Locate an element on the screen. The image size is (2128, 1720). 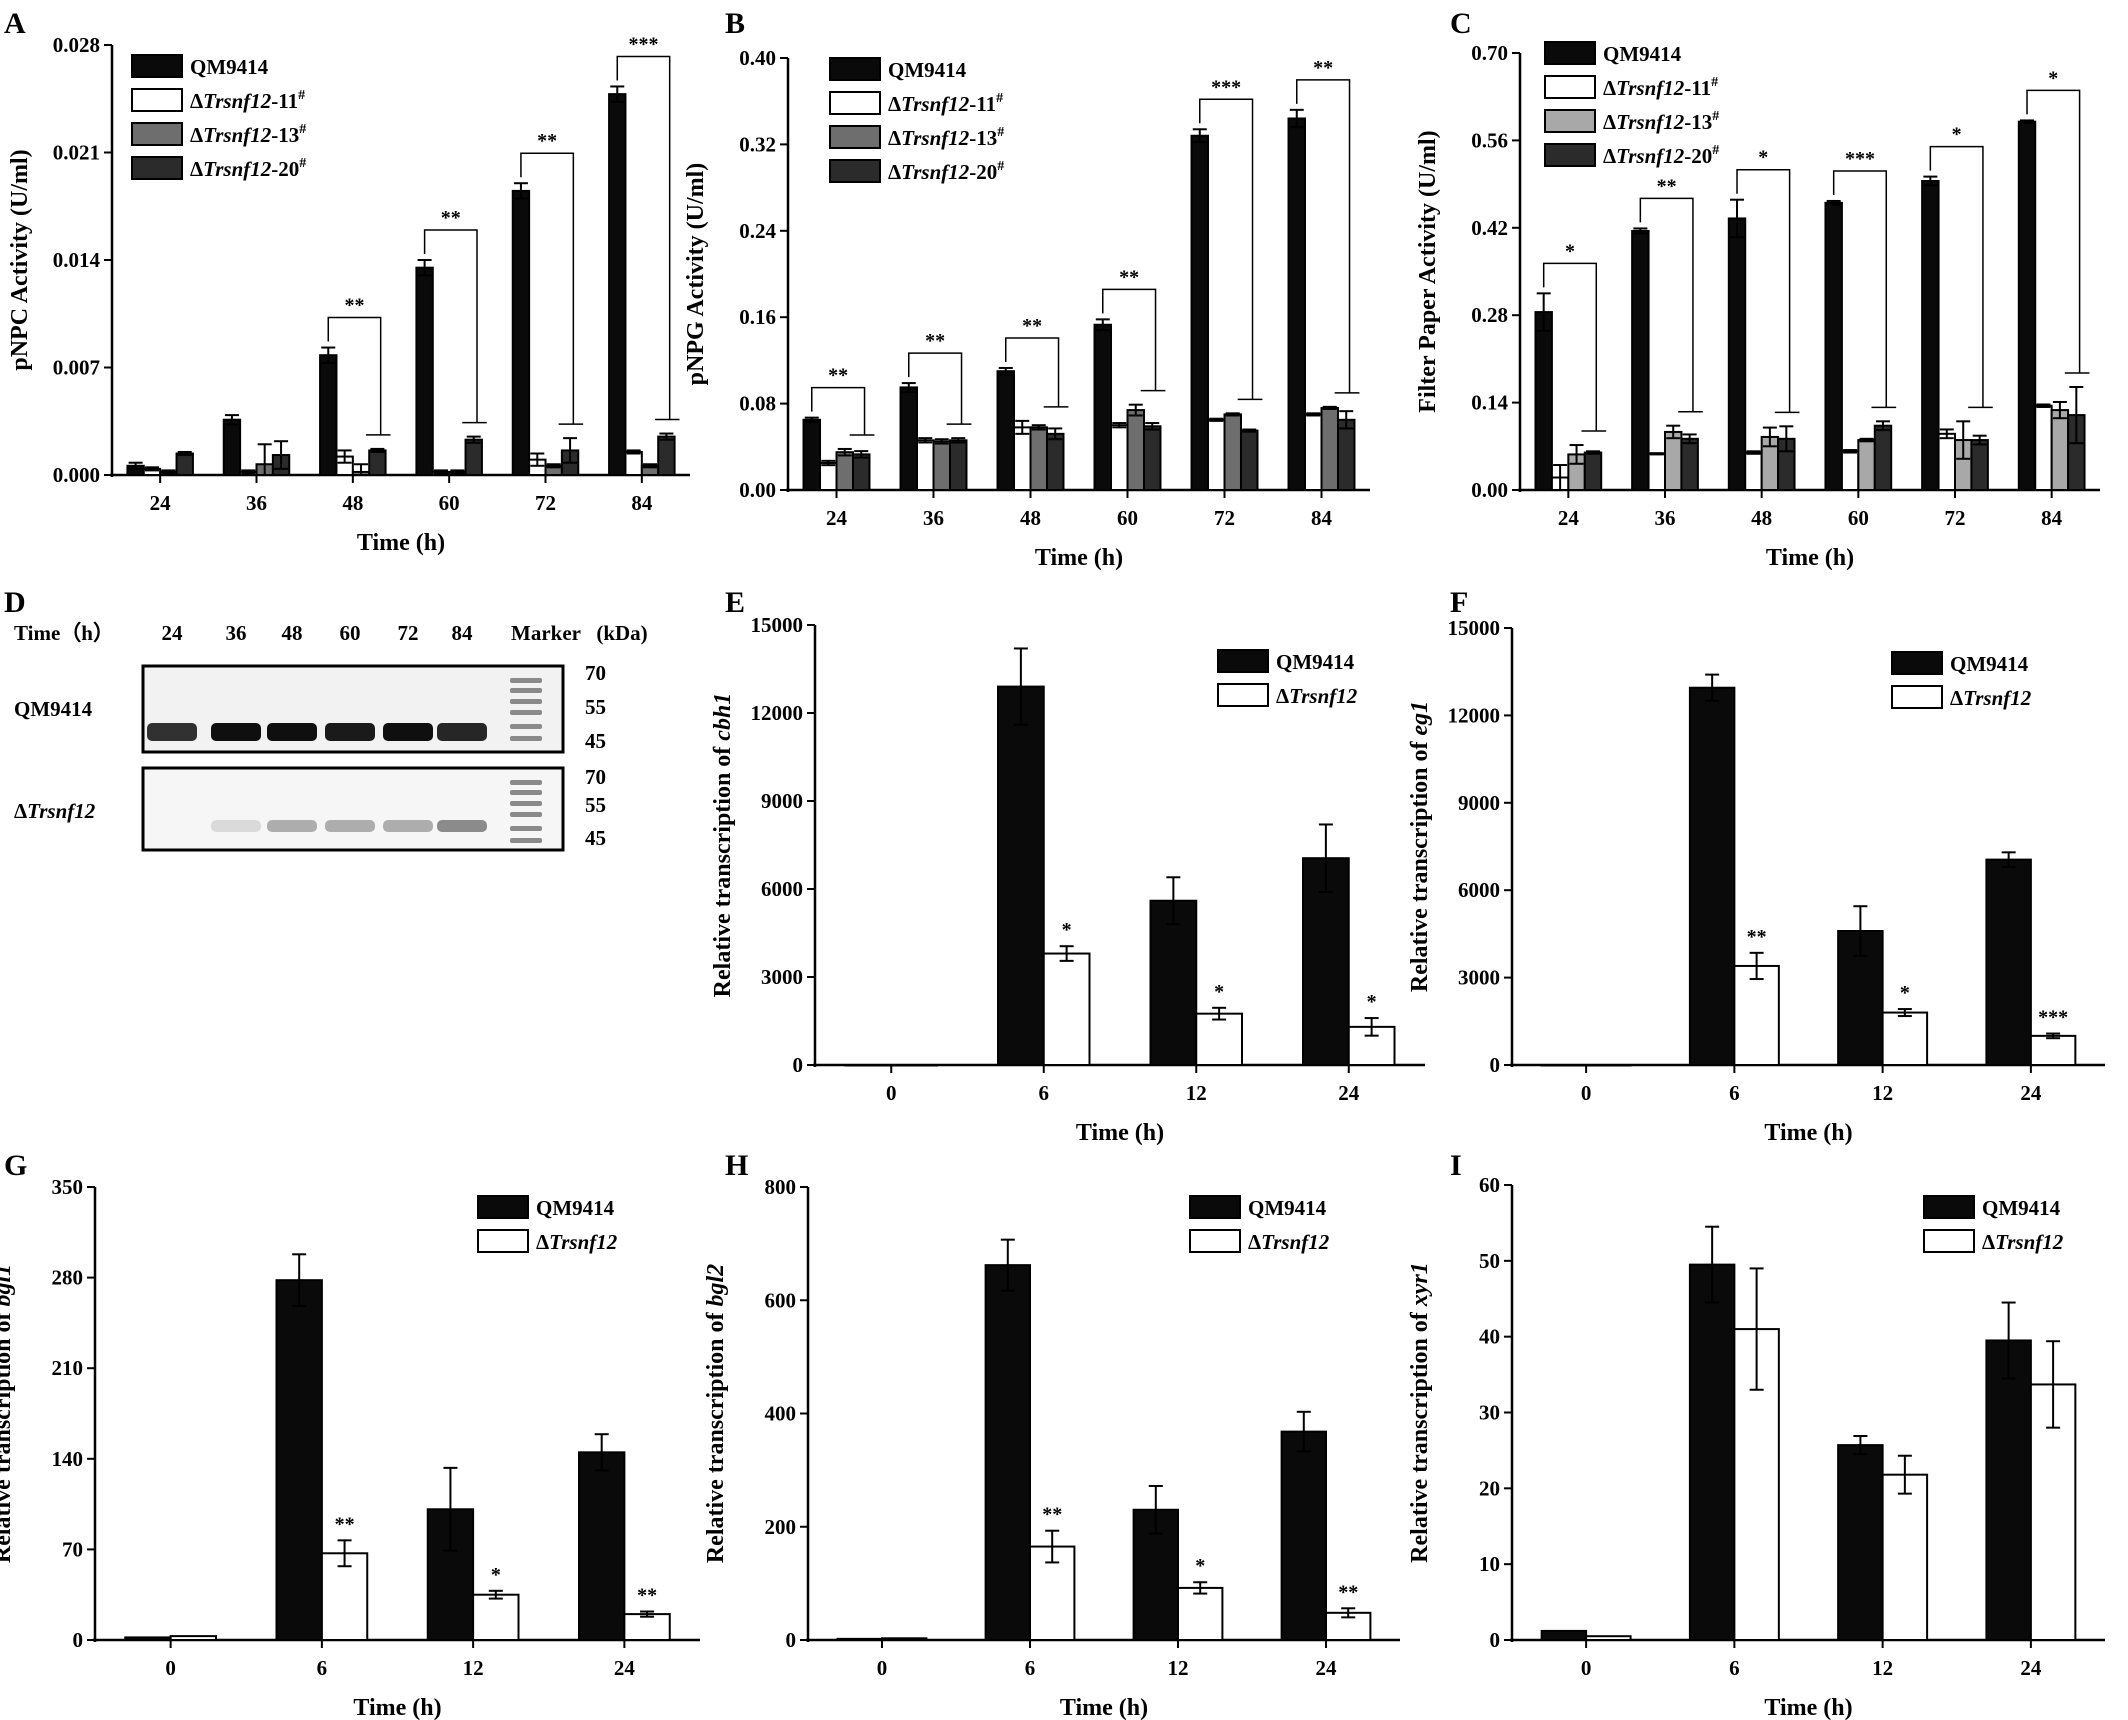
y-tick-label: 50 is located at coordinates (1489, 1261).